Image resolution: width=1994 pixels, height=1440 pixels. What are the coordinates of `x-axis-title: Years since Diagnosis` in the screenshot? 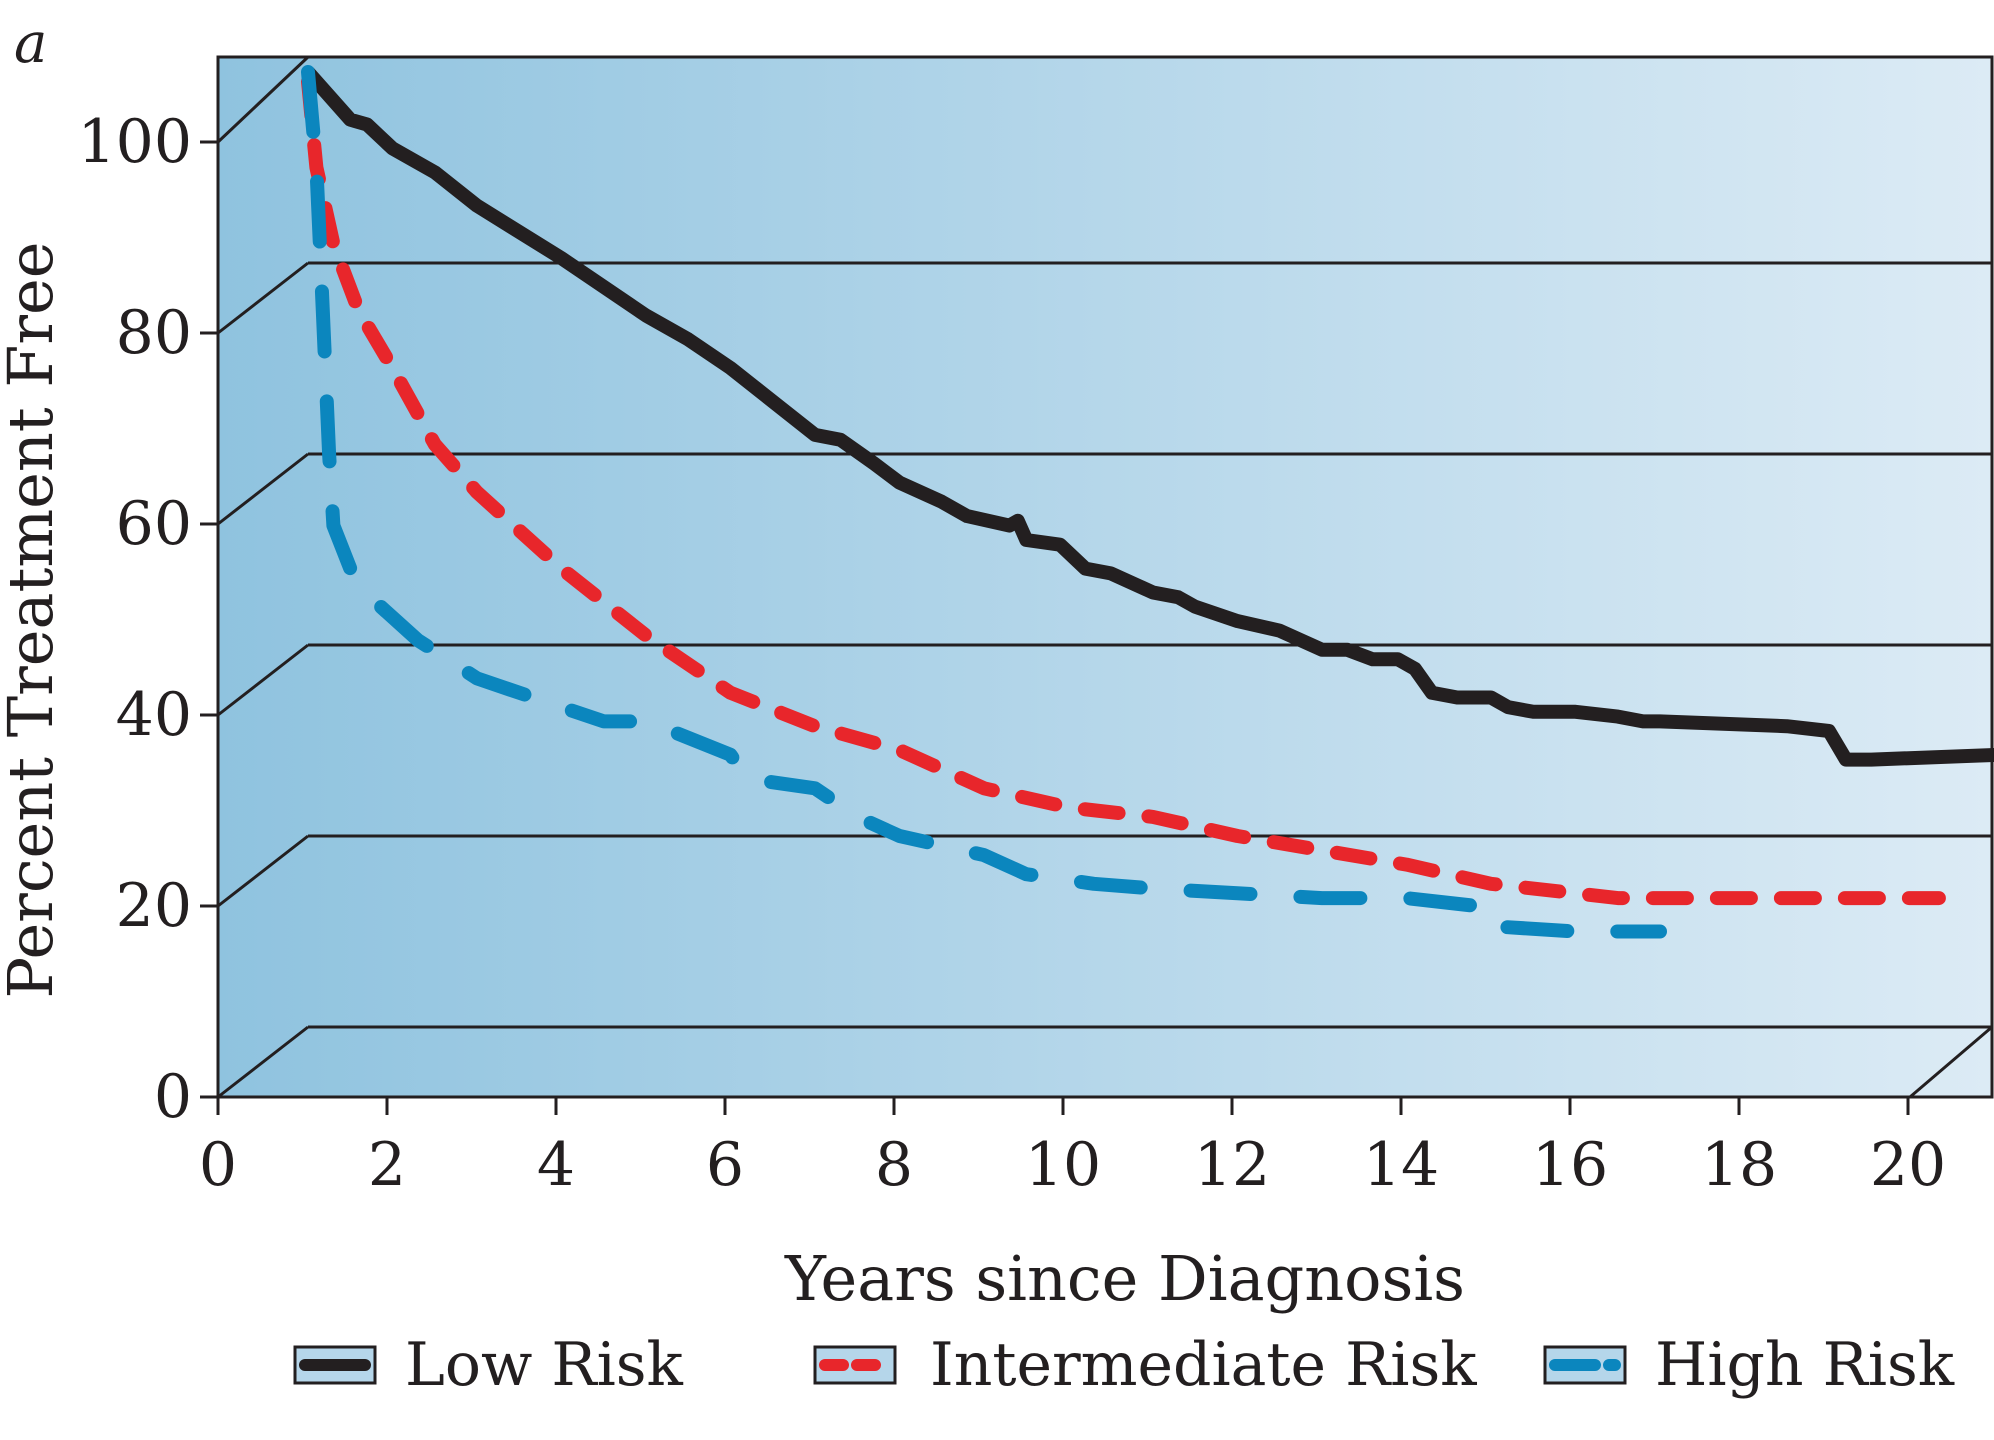 It's located at (1124, 1278).